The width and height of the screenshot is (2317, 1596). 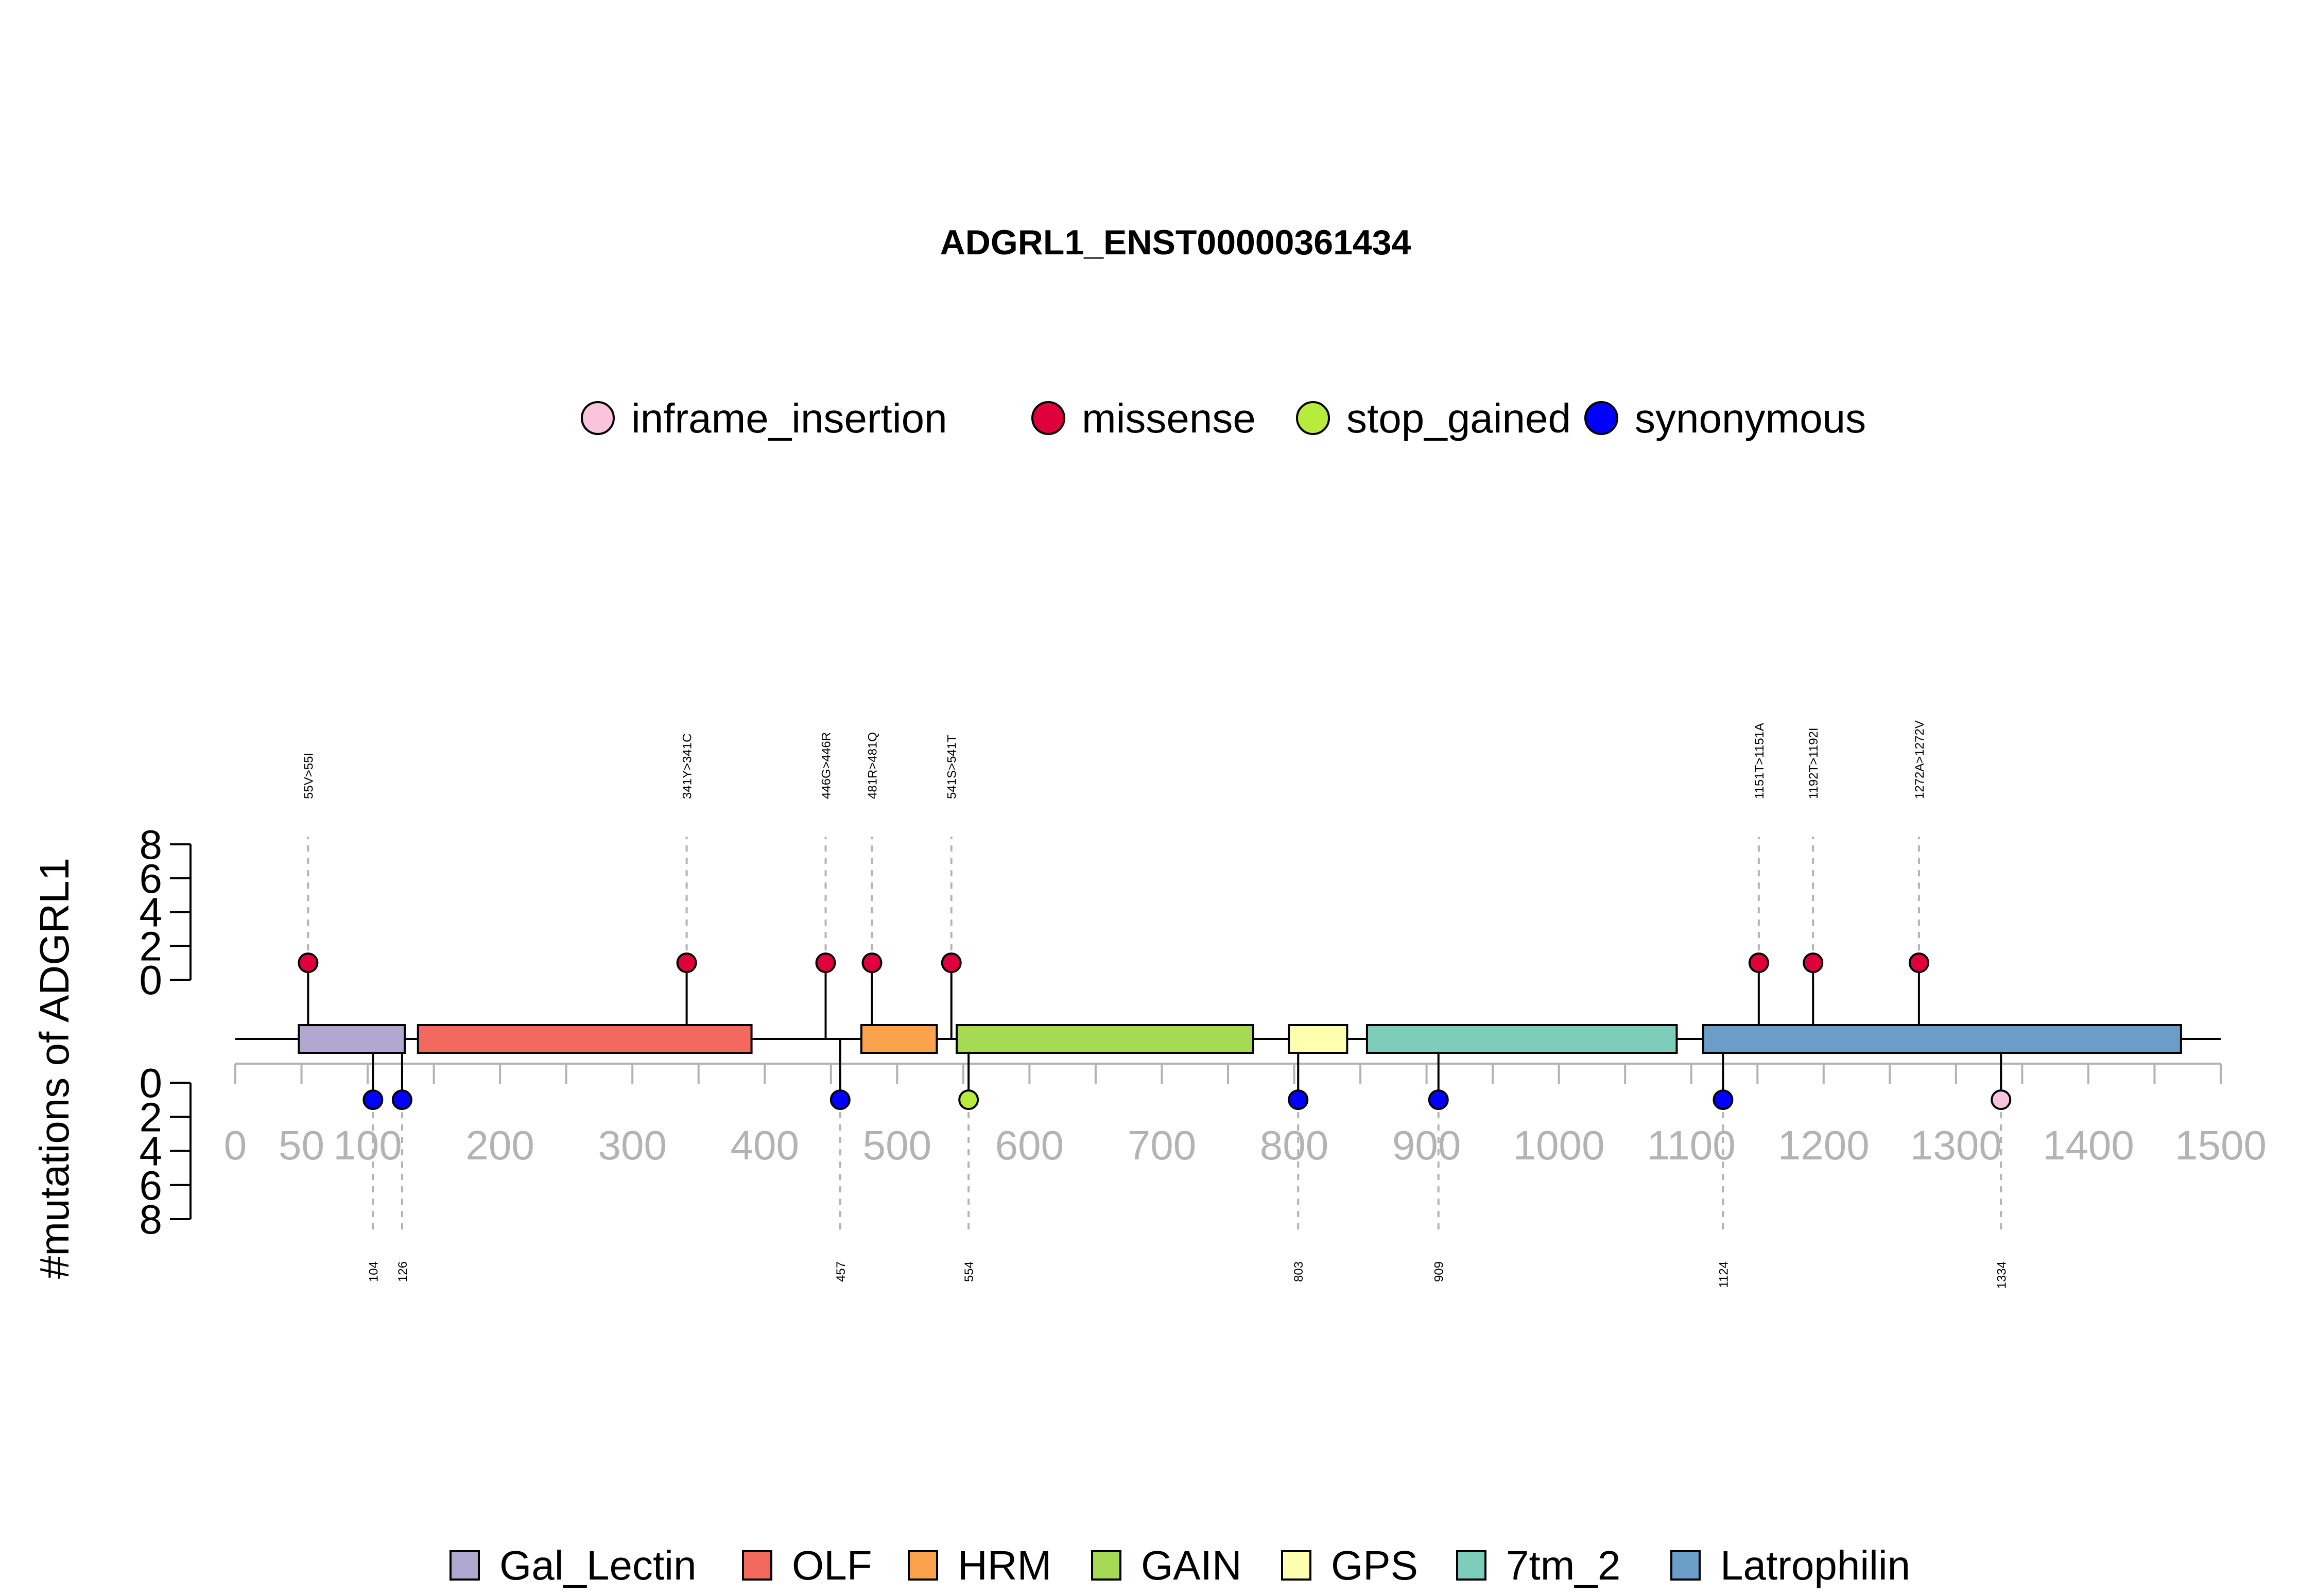 What do you see at coordinates (54, 1068) in the screenshot?
I see `y-axis-label: #mutations of ADGRL1` at bounding box center [54, 1068].